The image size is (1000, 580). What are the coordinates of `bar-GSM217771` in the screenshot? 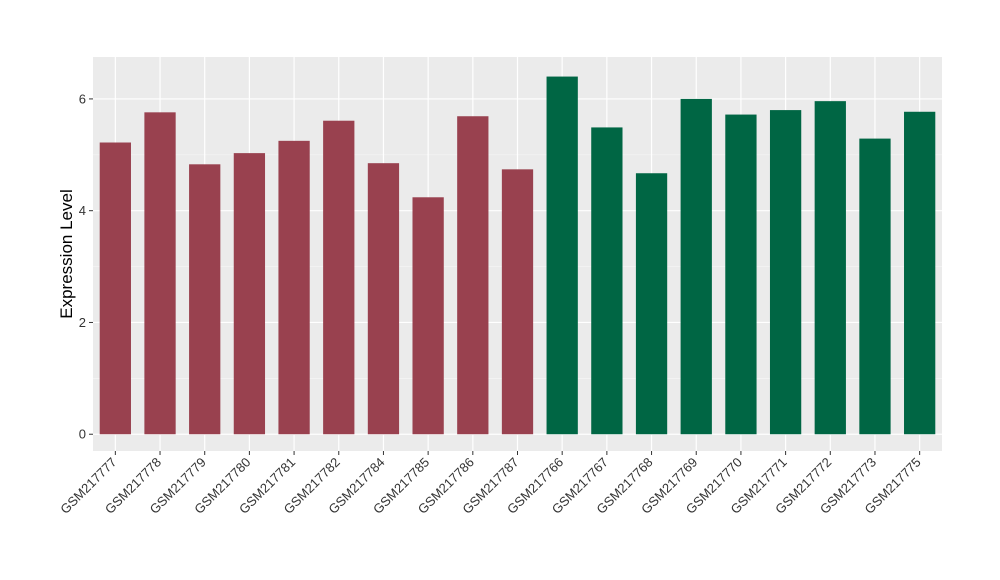 It's located at (785, 272).